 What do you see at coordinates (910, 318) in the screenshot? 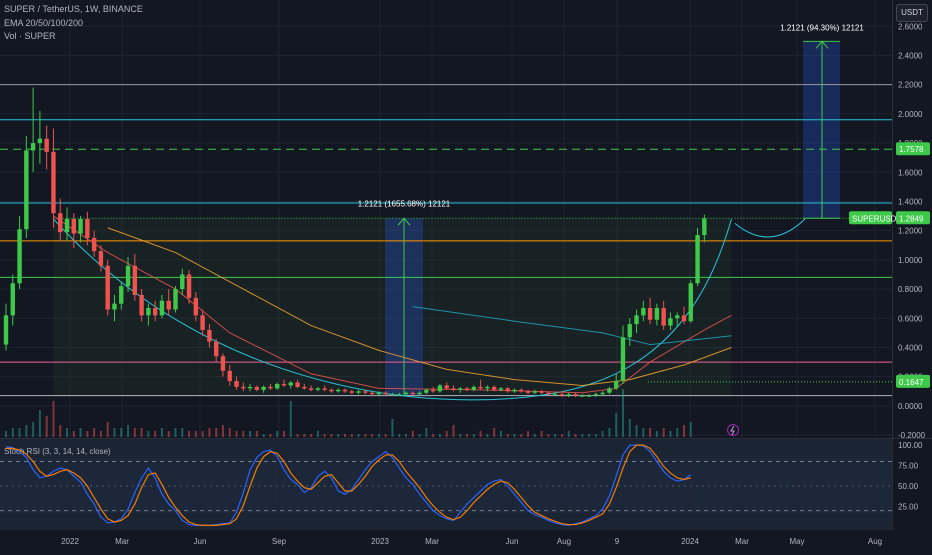
I see `y-tick-label: 0.6000` at bounding box center [910, 318].